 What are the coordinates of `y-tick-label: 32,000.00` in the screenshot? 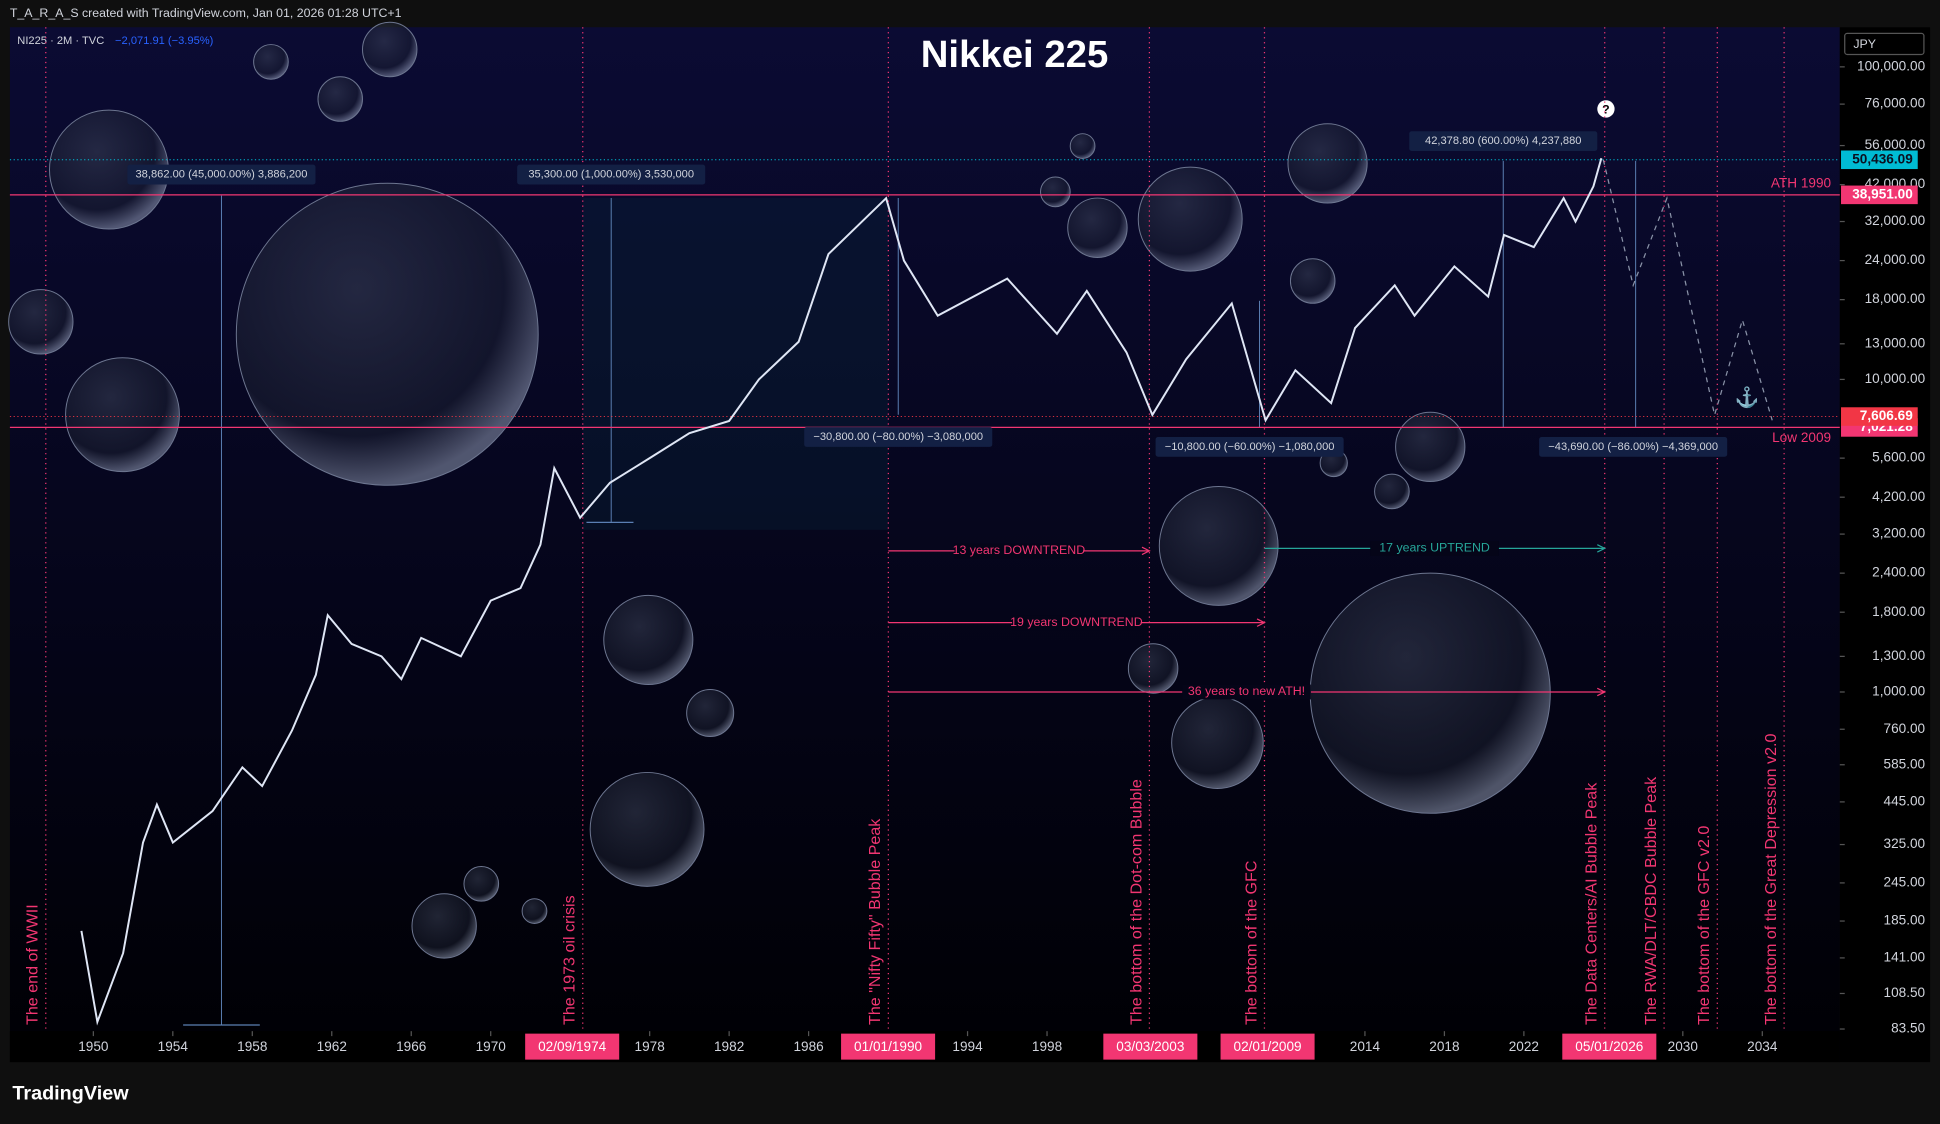 It's located at (1895, 220).